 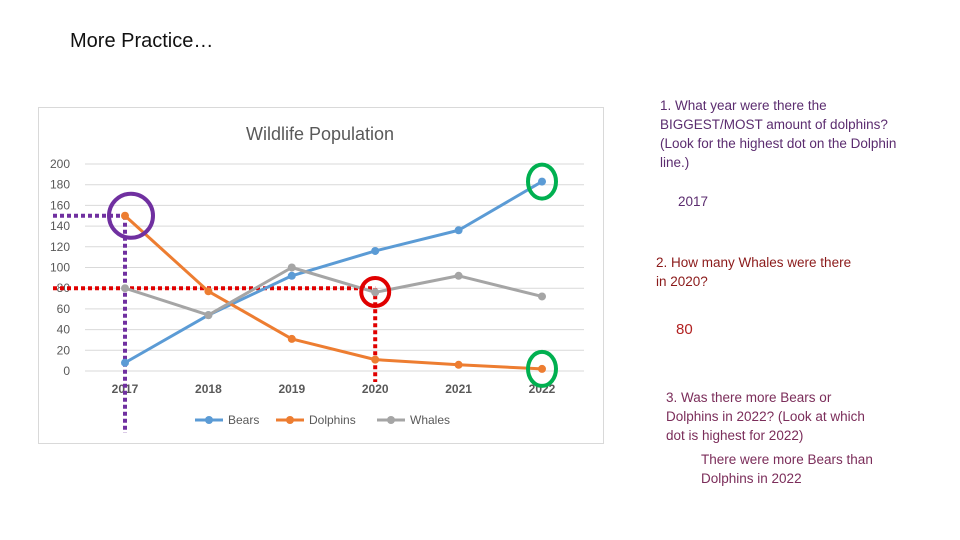 I want to click on annotation-circle-red, so click(x=375, y=292).